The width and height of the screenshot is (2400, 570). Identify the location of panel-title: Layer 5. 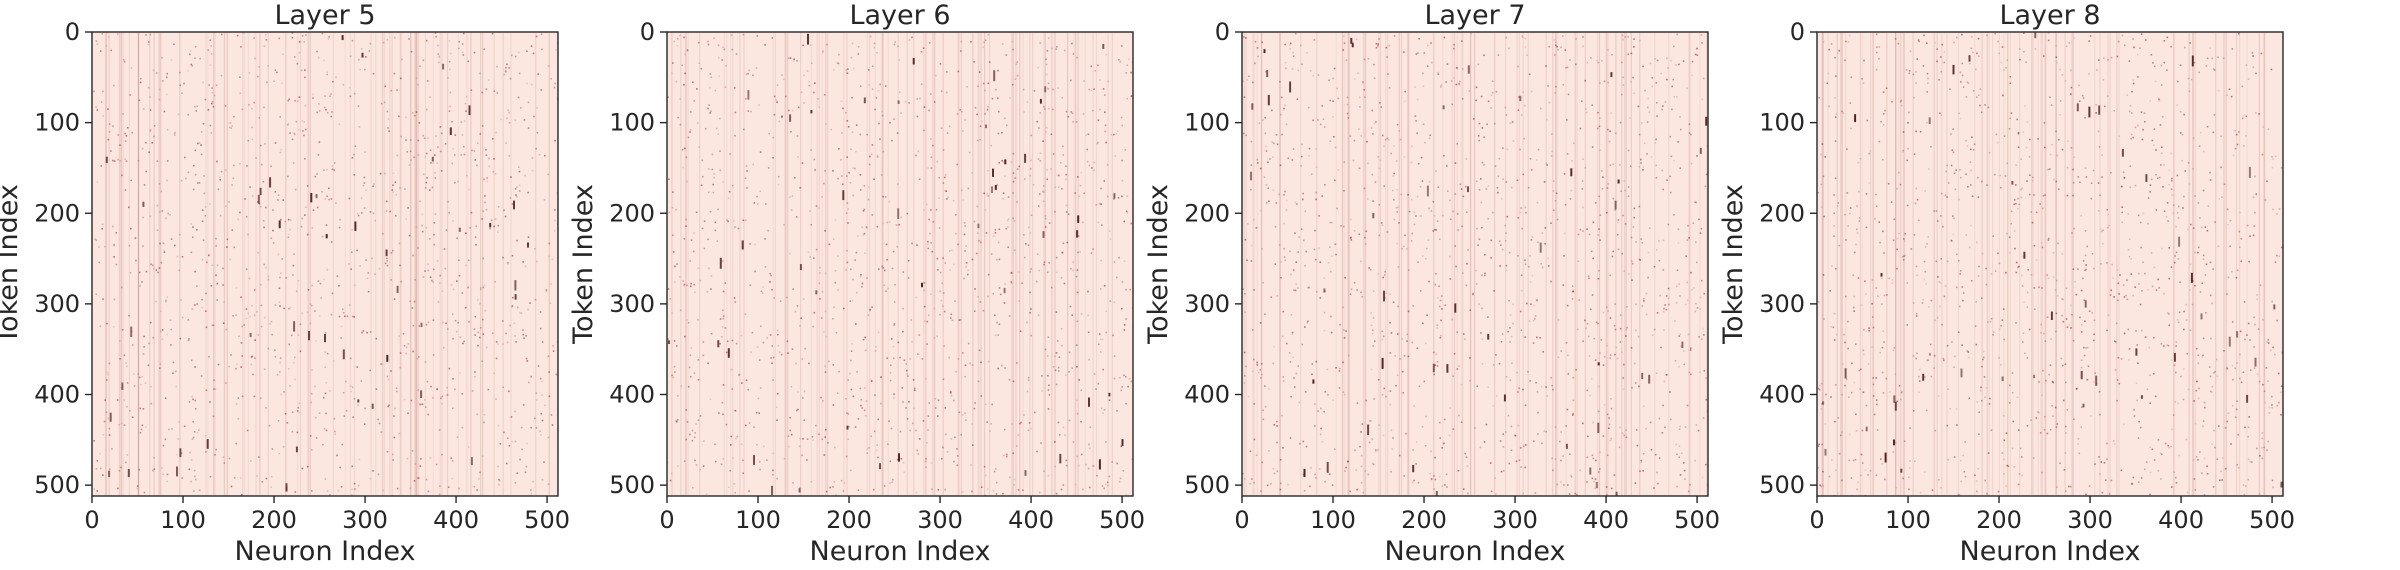
(324, 15).